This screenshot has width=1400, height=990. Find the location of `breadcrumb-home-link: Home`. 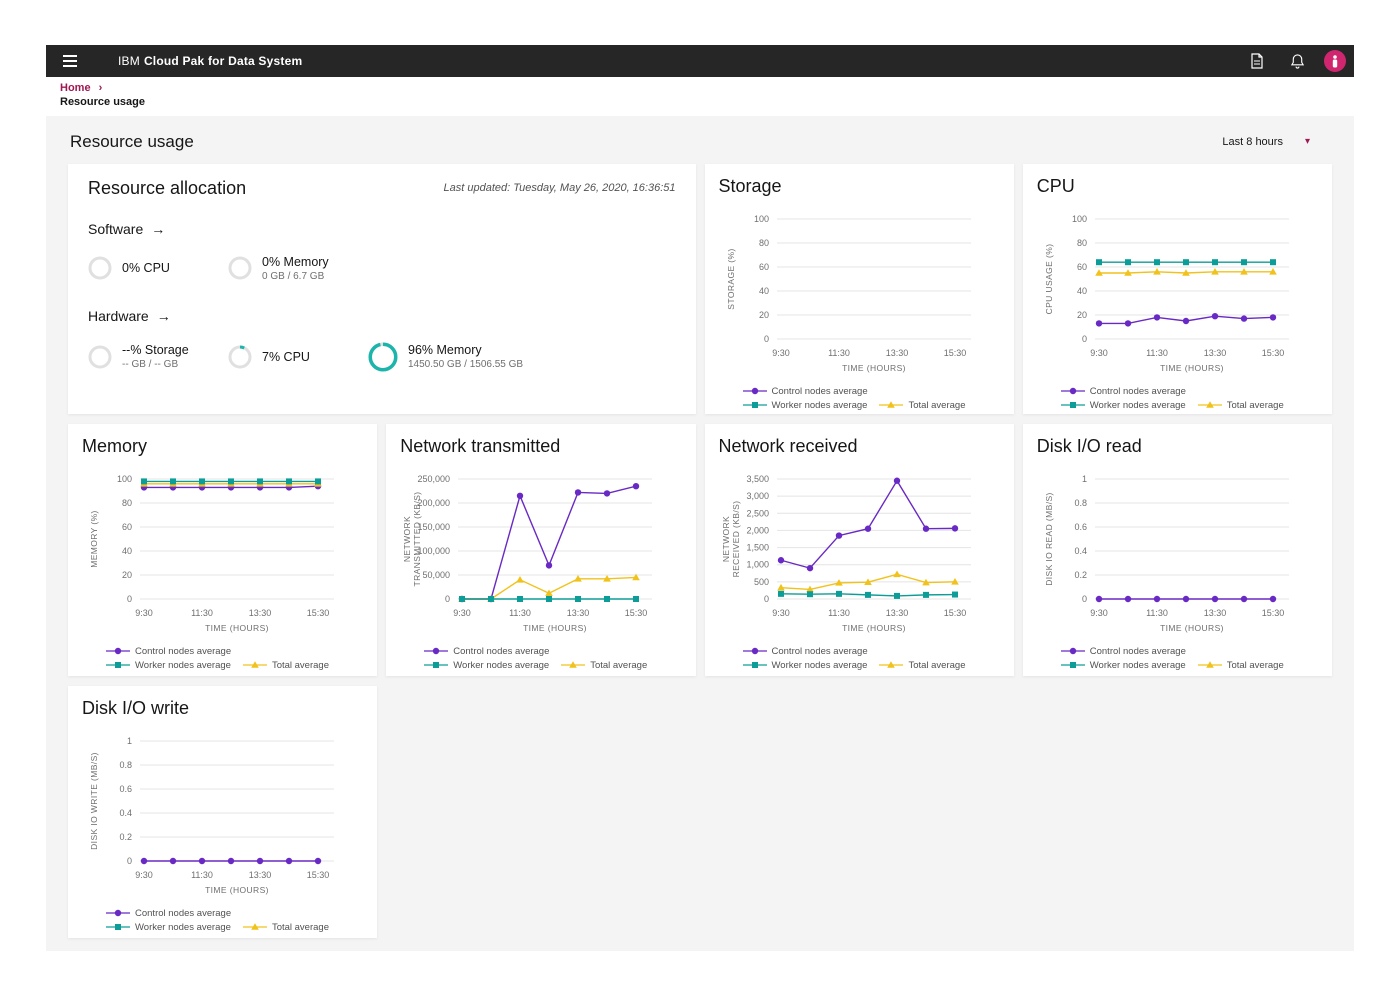

breadcrumb-home-link: Home is located at coordinates (75, 88).